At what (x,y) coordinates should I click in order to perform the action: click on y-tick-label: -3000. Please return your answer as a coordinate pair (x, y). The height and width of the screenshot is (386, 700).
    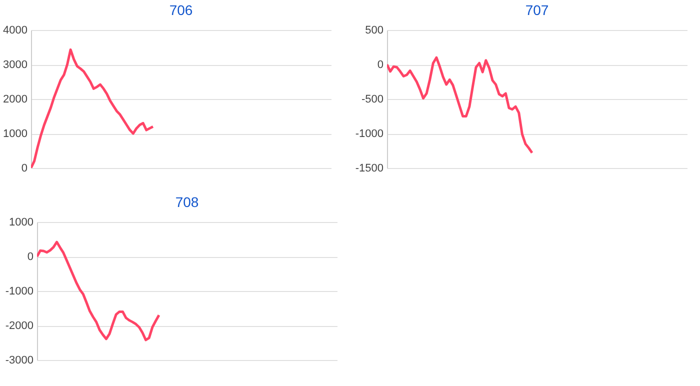
    Looking at the image, I should click on (19, 360).